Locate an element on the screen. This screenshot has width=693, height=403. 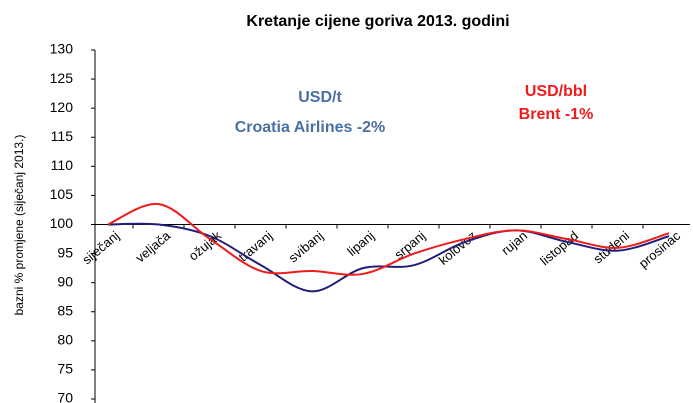
y-tick-label: 130 is located at coordinates (62, 49).